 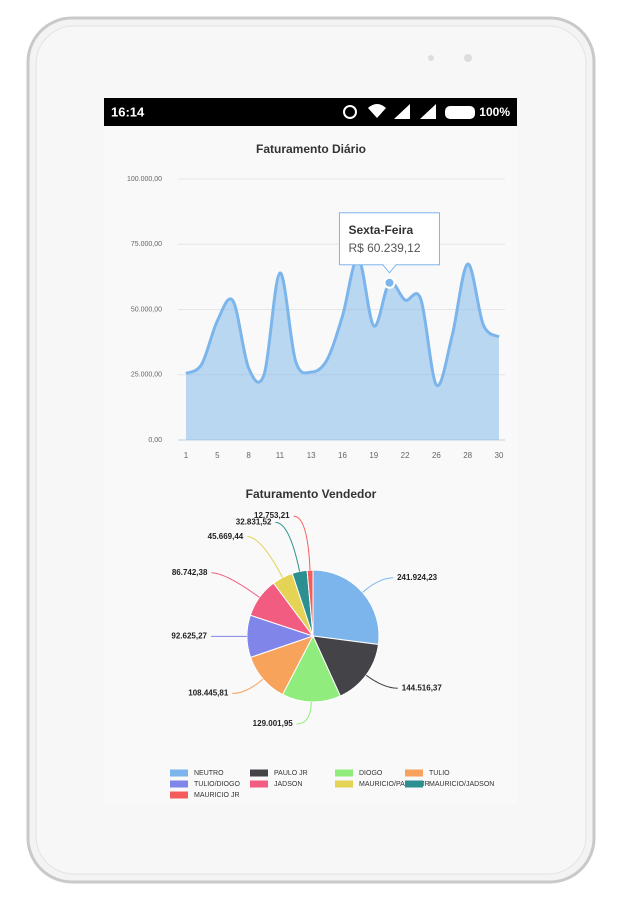 I want to click on data-label: 12.753,21, so click(x=272, y=515).